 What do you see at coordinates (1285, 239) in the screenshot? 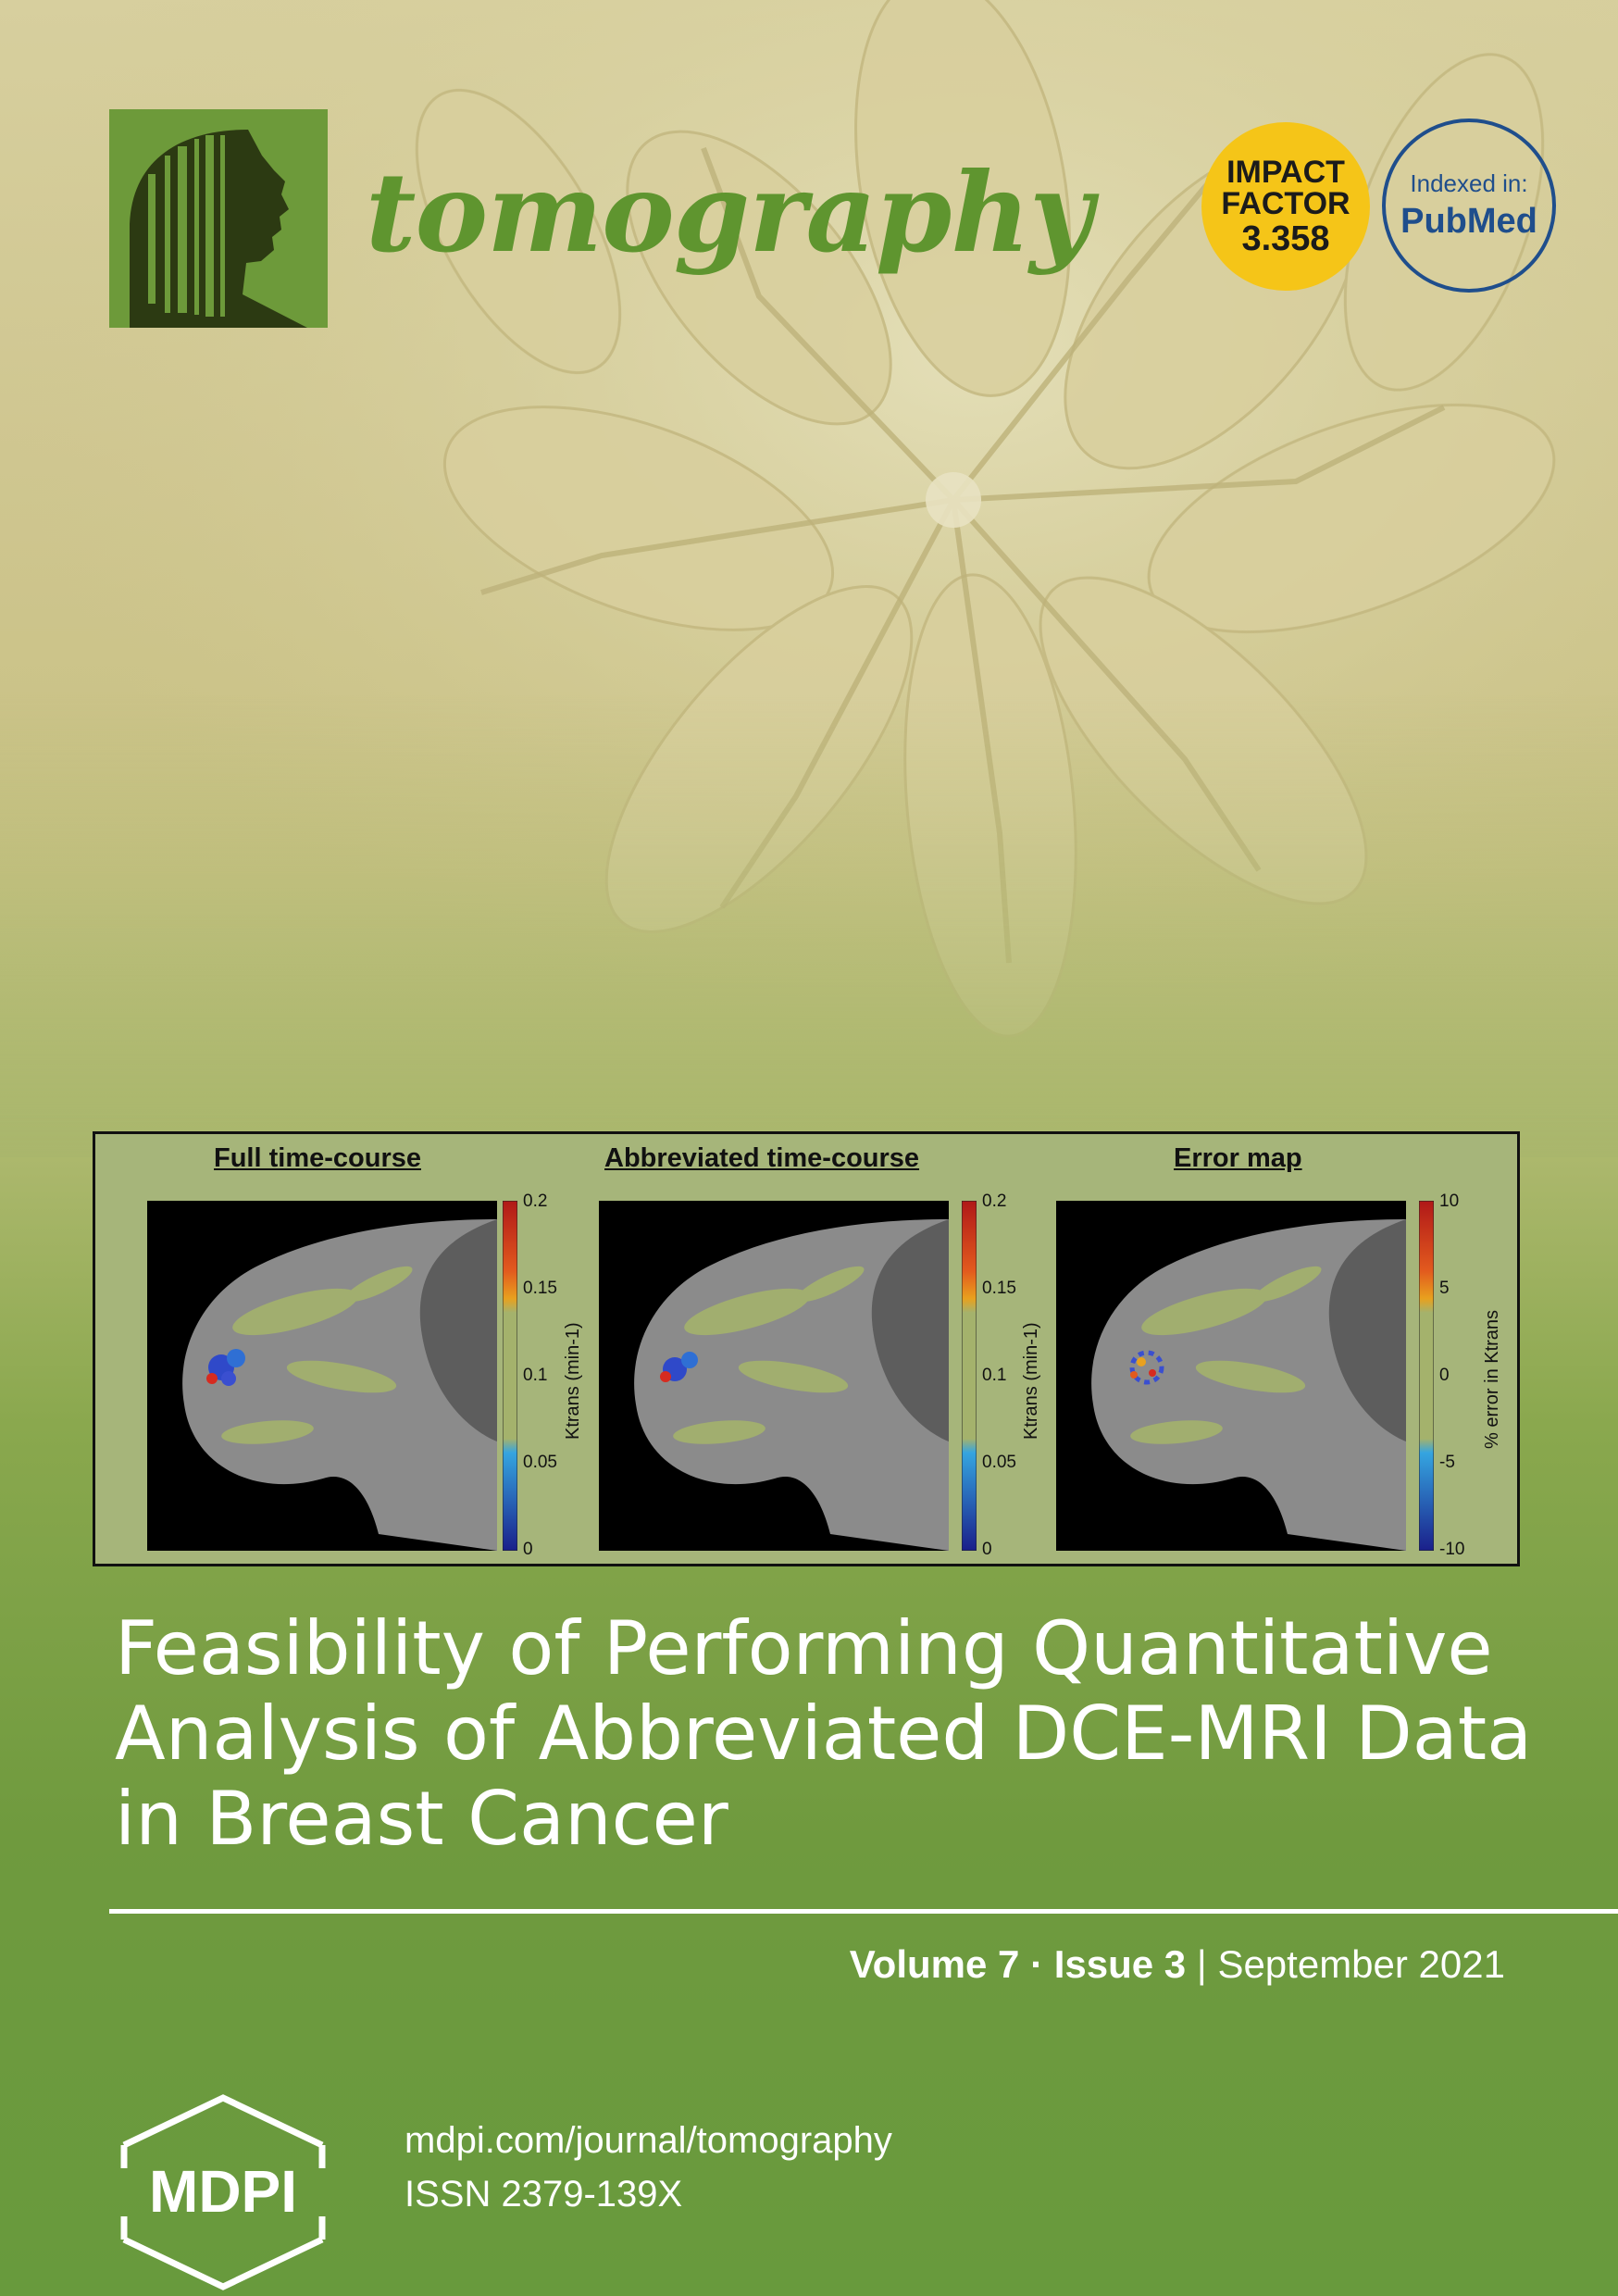
I see `impact-factor-value: 3.358` at bounding box center [1285, 239].